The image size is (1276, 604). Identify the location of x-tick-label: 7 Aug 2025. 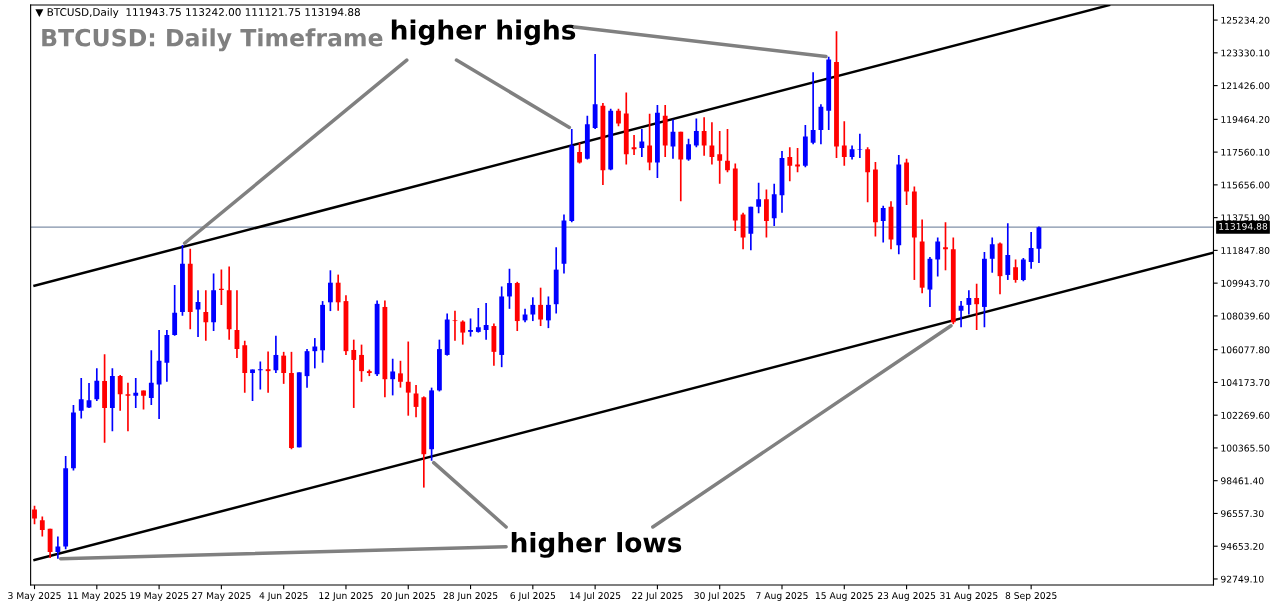
(782, 596).